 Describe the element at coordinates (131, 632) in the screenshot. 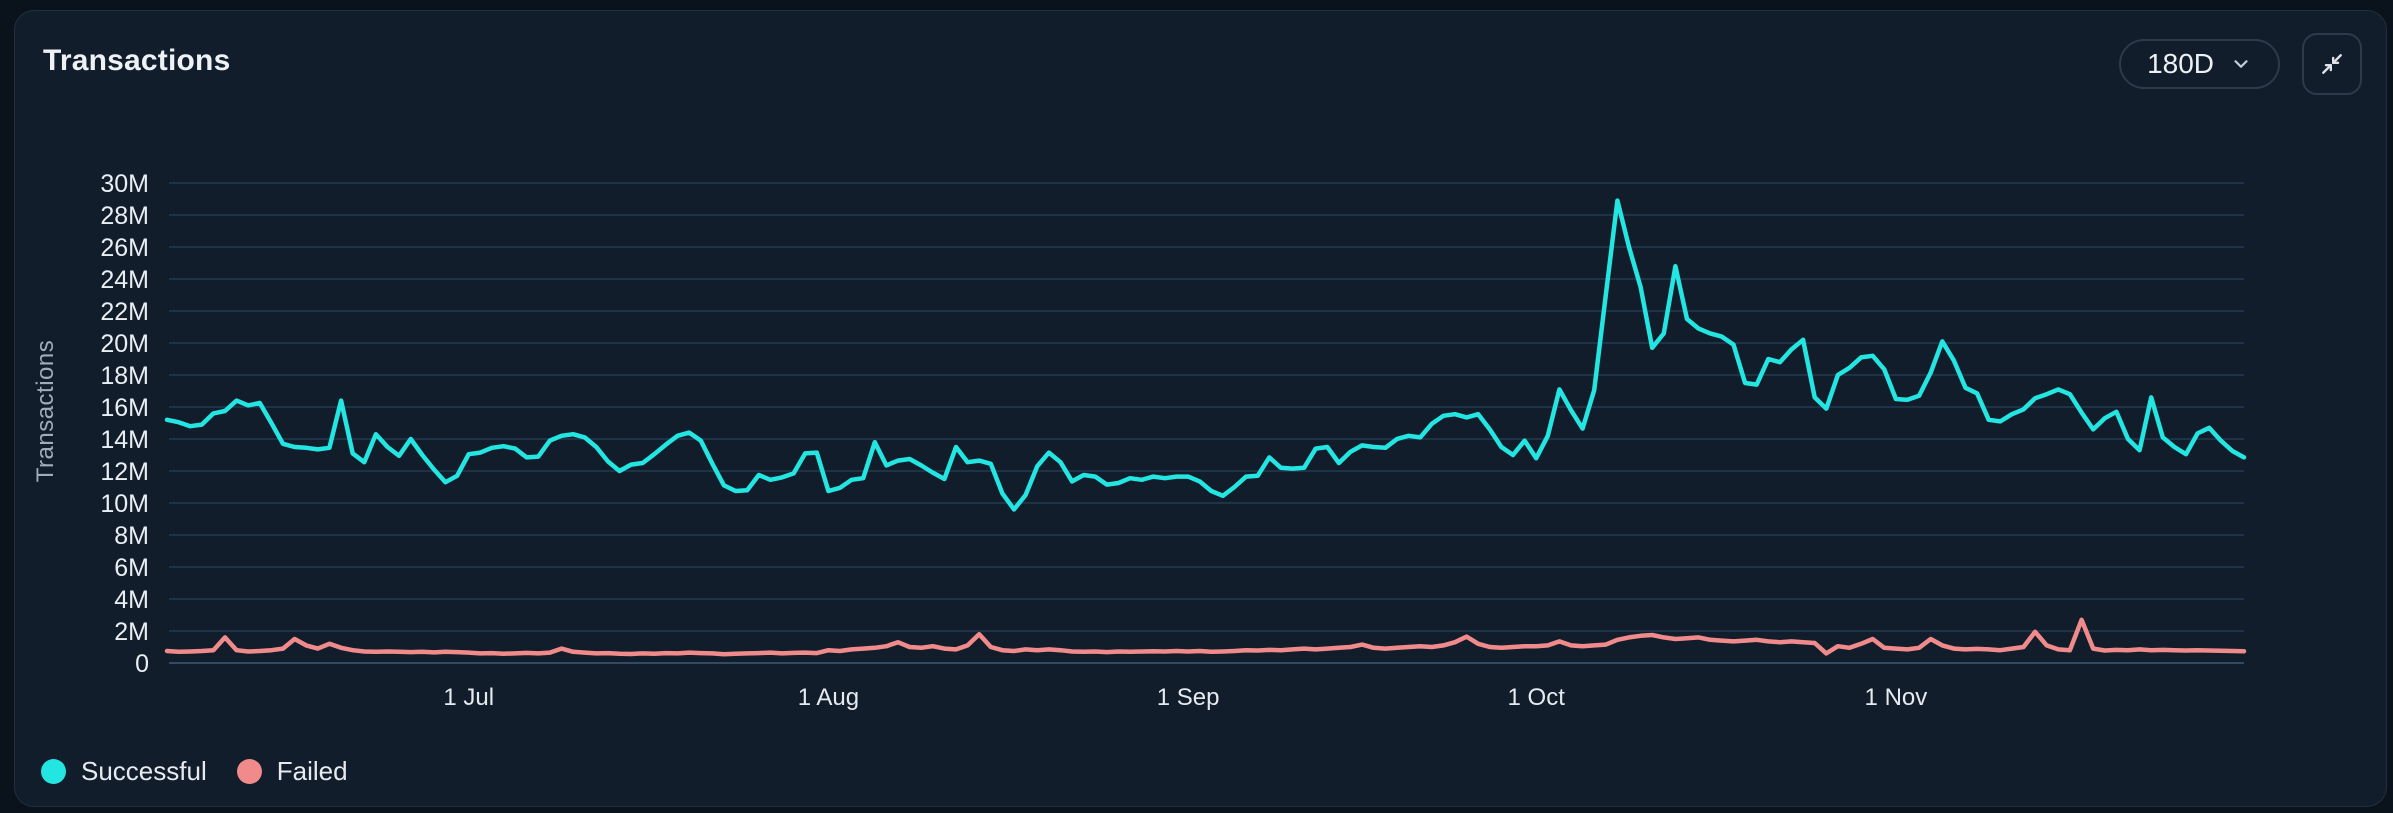

I see `y-tick-label: 2M` at that location.